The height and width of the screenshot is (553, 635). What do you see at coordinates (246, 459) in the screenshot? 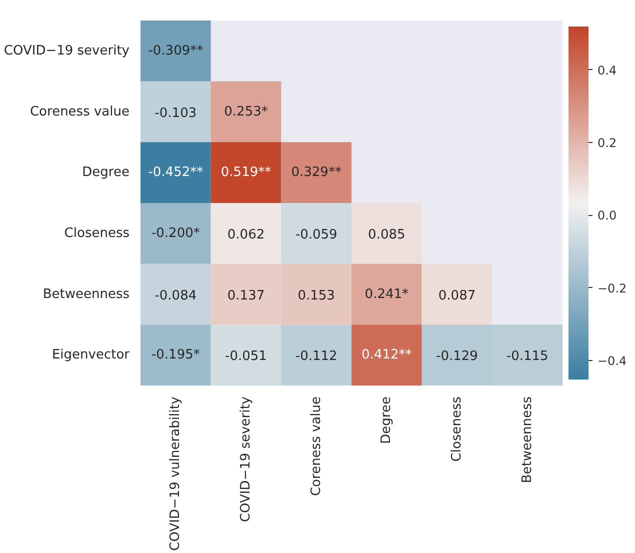
I see `x-tick-label: COVID−19 severity` at bounding box center [246, 459].